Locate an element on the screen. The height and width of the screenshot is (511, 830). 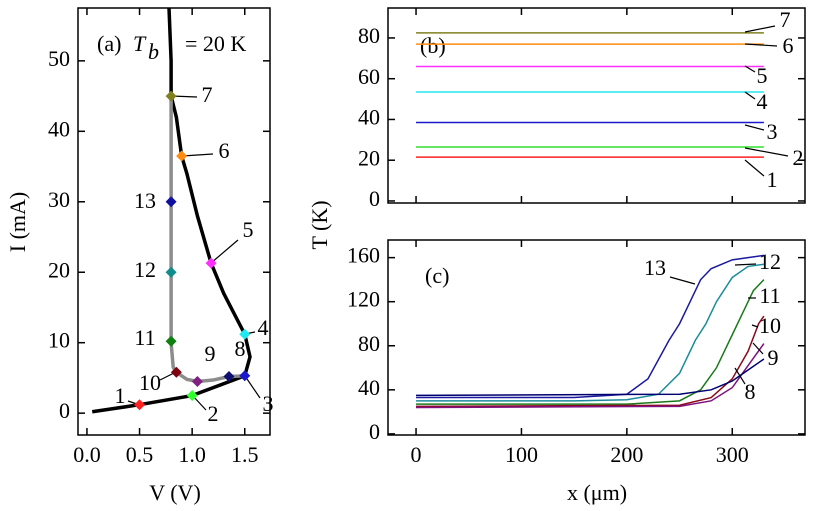
point-label: 4 is located at coordinates (263, 327).